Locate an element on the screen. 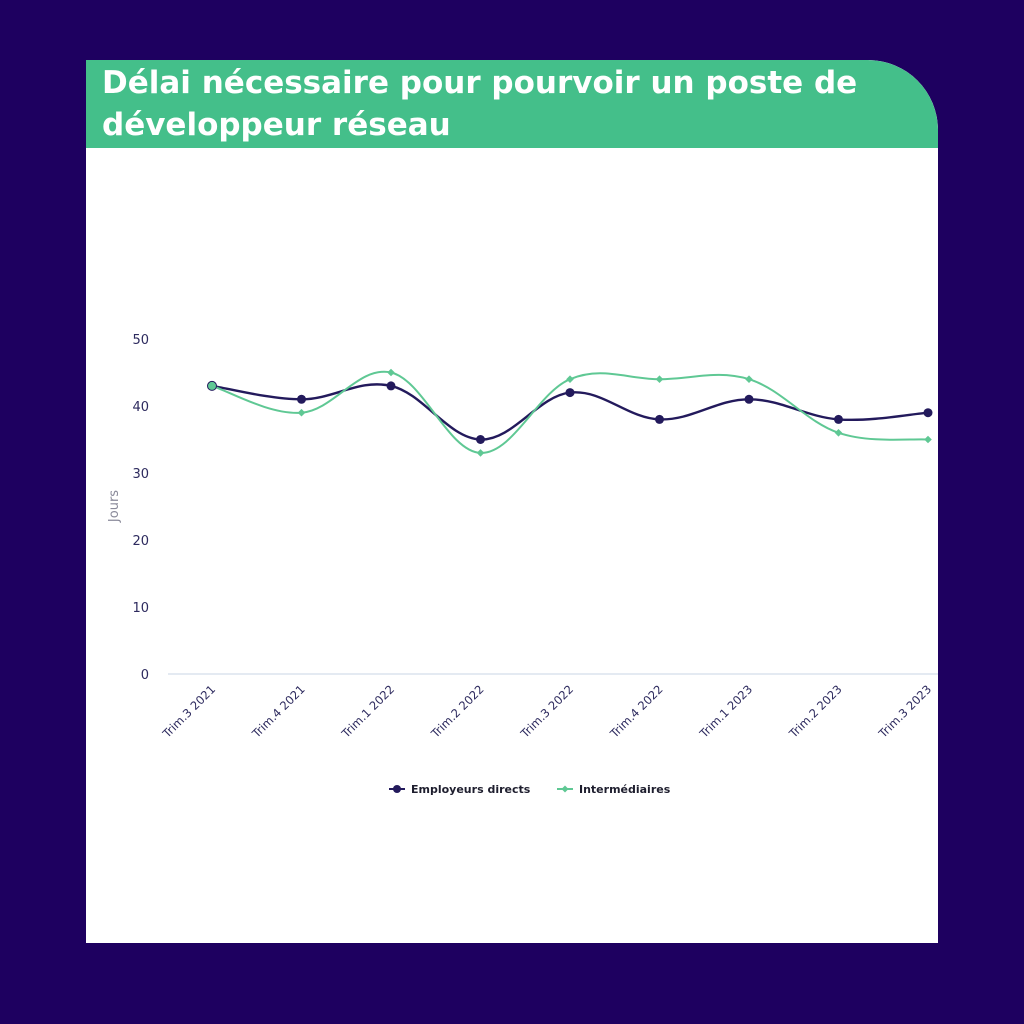 This screenshot has height=1024, width=1024. x-tick-label: Trim.3 2023 is located at coordinates (904, 711).